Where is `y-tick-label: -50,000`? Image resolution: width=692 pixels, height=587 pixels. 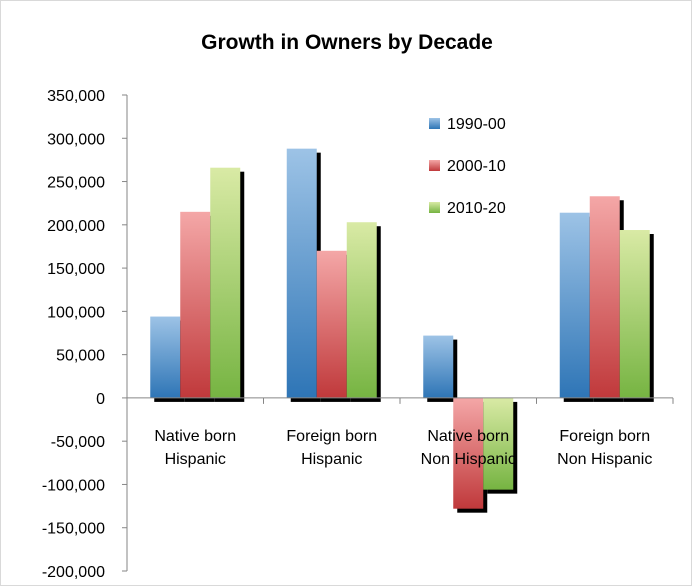
y-tick-label: -50,000 is located at coordinates (78, 442).